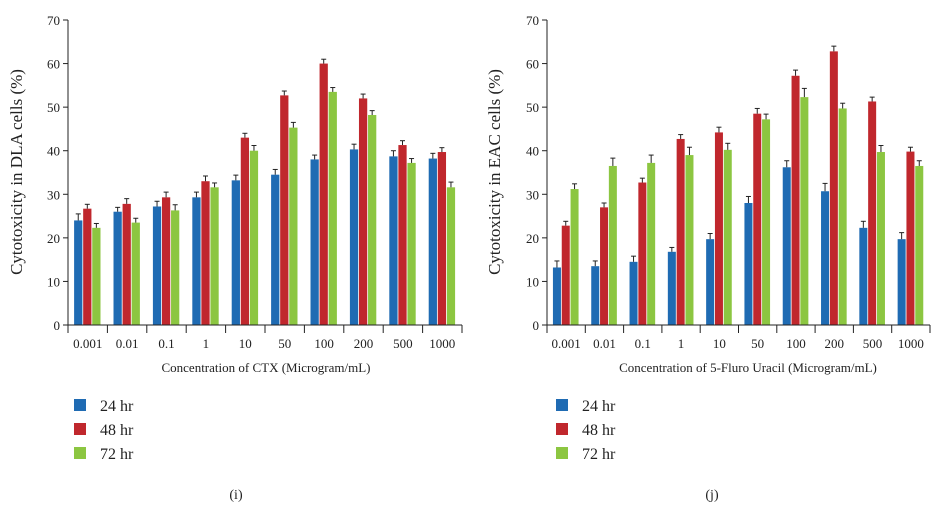  What do you see at coordinates (166, 343) in the screenshot?
I see `x-tick-label: 0.1` at bounding box center [166, 343].